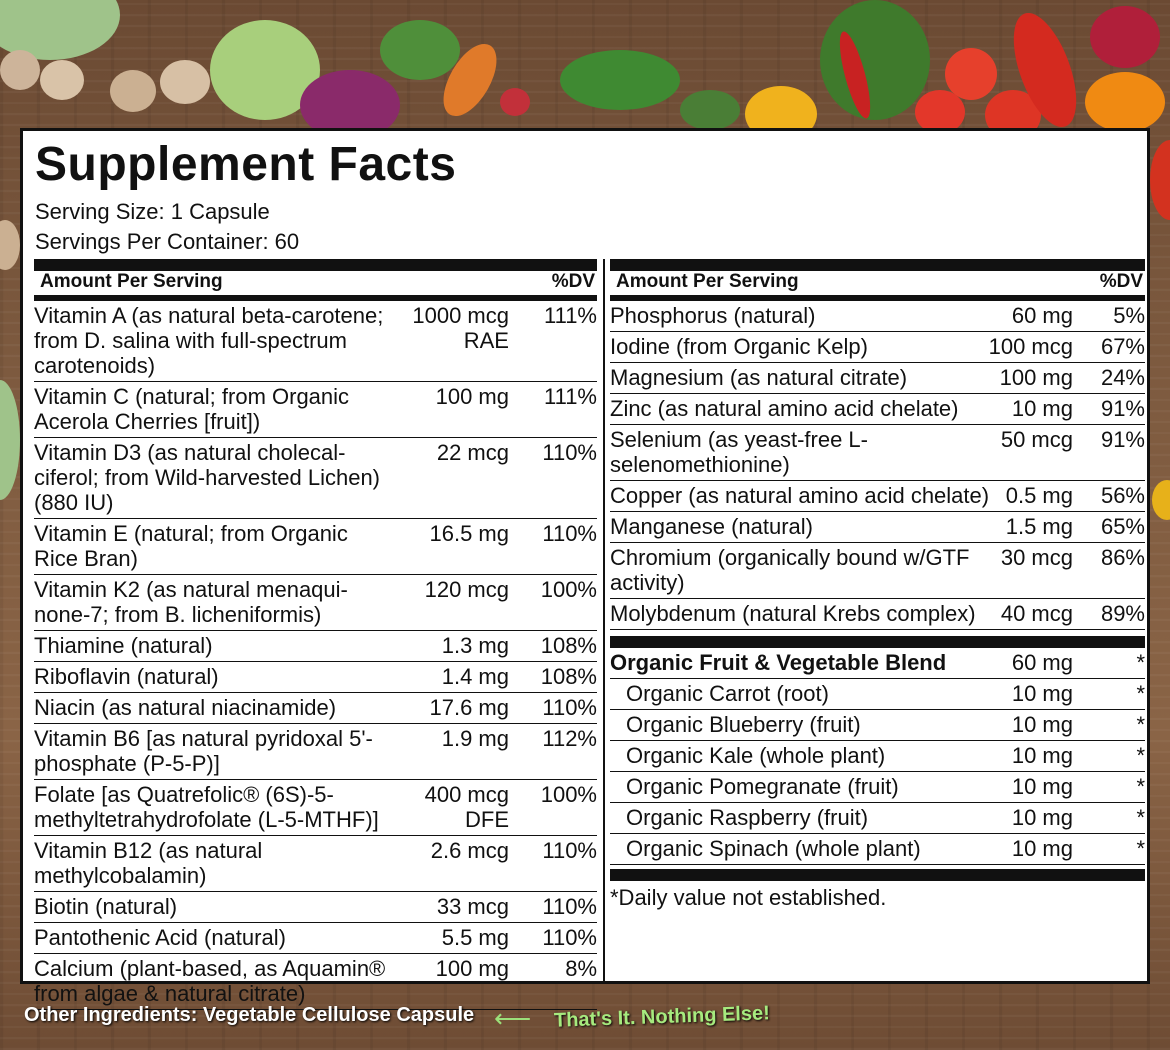 The image size is (1170, 1050). I want to click on column-divider, so click(604, 620).